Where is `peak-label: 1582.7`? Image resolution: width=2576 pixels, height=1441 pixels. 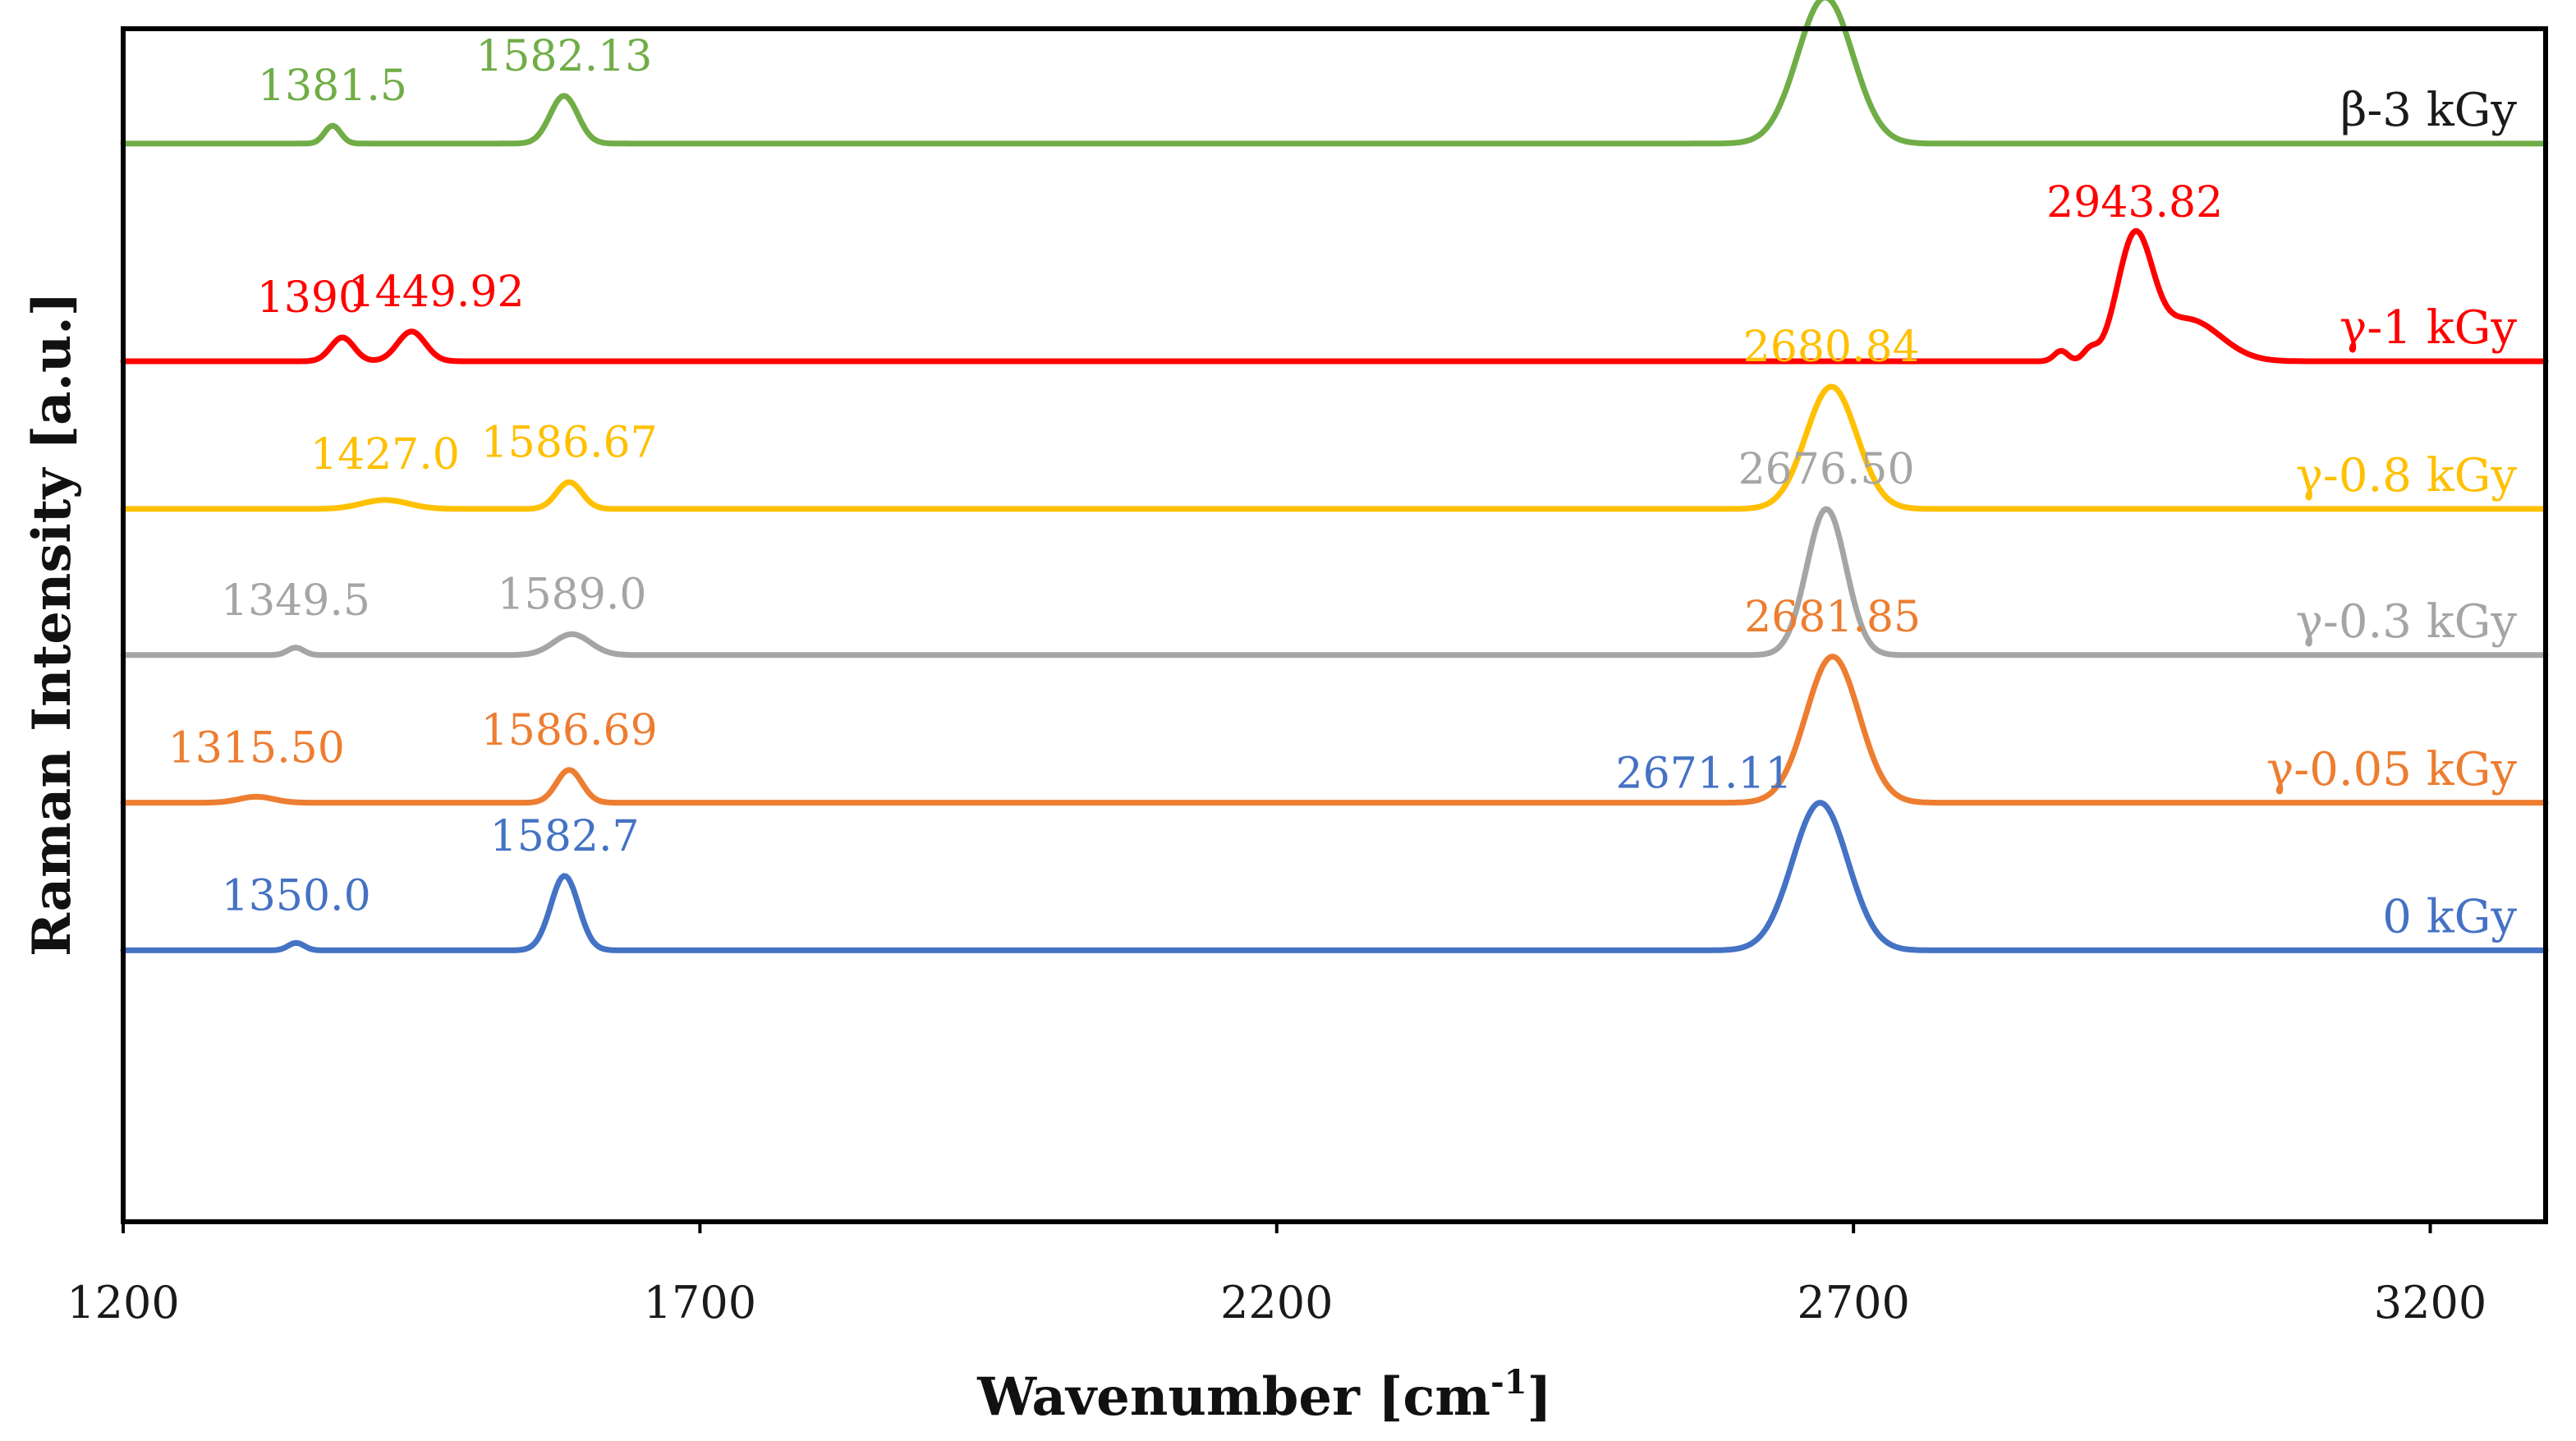 peak-label: 1582.7 is located at coordinates (565, 836).